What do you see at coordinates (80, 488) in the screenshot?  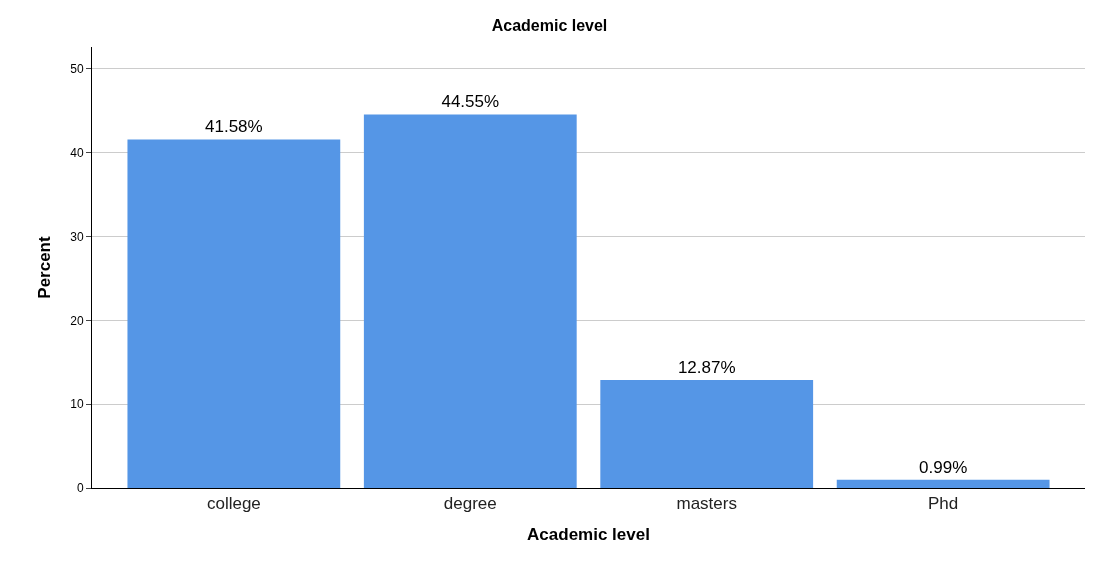 I see `y-tick-label: 0` at bounding box center [80, 488].